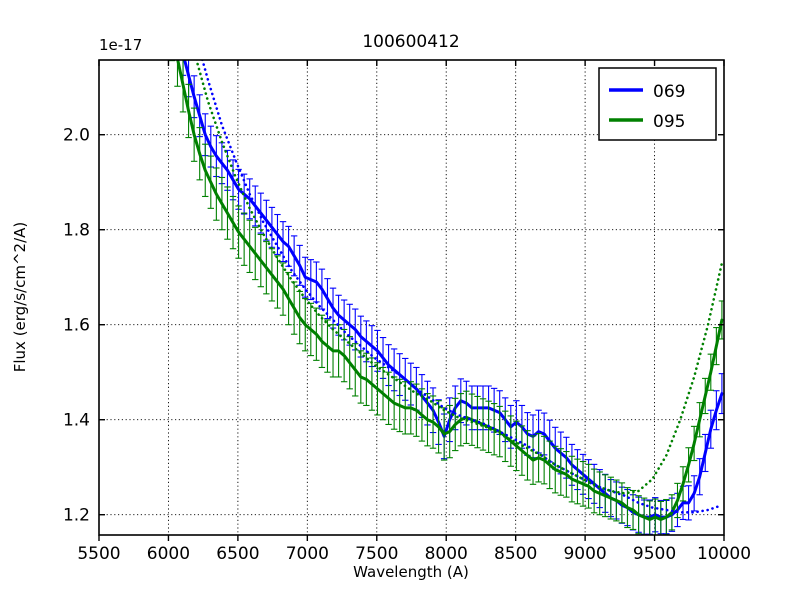 Image resolution: width=800 pixels, height=600 pixels. What do you see at coordinates (76, 421) in the screenshot?
I see `y-tick-label: 1.4` at bounding box center [76, 421].